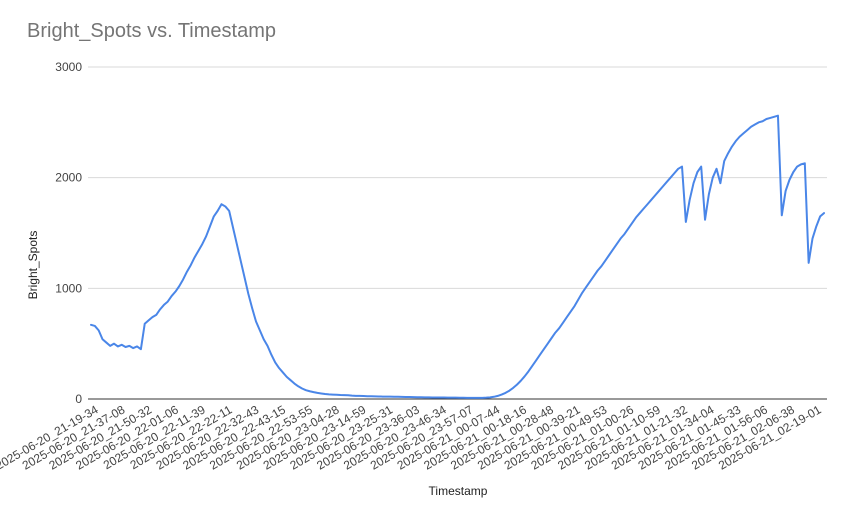 This screenshot has height=522, width=842. What do you see at coordinates (68, 67) in the screenshot?
I see `y-tick-label: 3000` at bounding box center [68, 67].